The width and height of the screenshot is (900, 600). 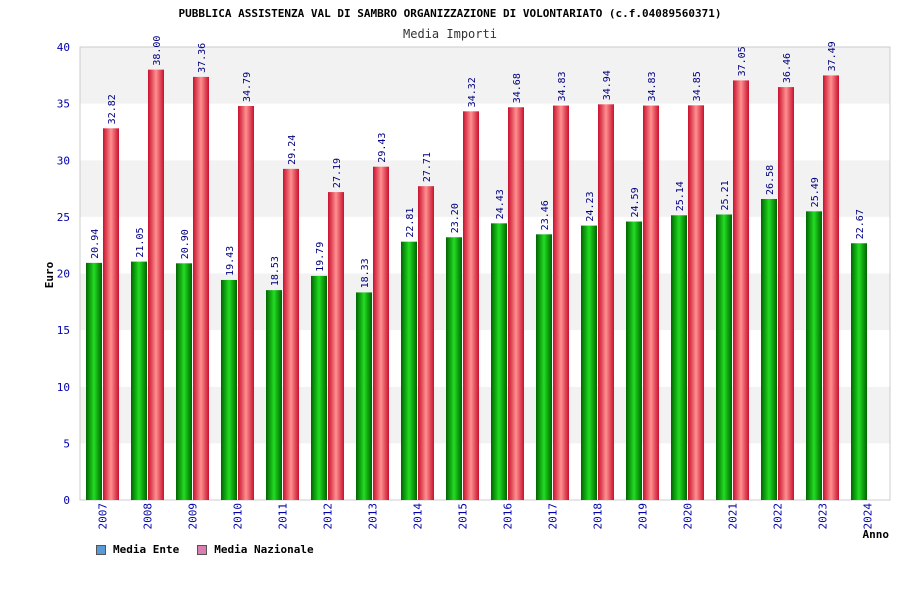 What do you see at coordinates (202, 58) in the screenshot?
I see `bar-value-label: 37.36` at bounding box center [202, 58].